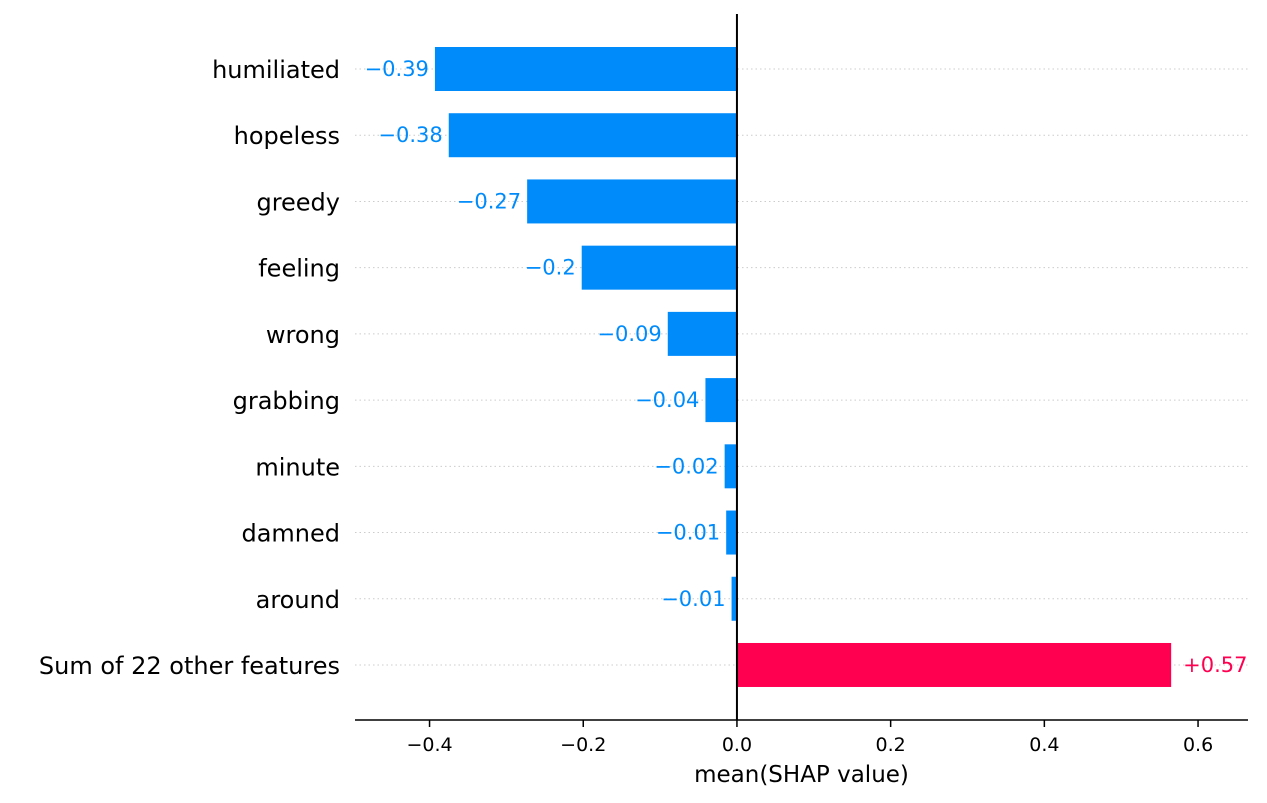 This screenshot has height=803, width=1267. What do you see at coordinates (189, 666) in the screenshot?
I see `feature-label: Sum of 22 other features` at bounding box center [189, 666].